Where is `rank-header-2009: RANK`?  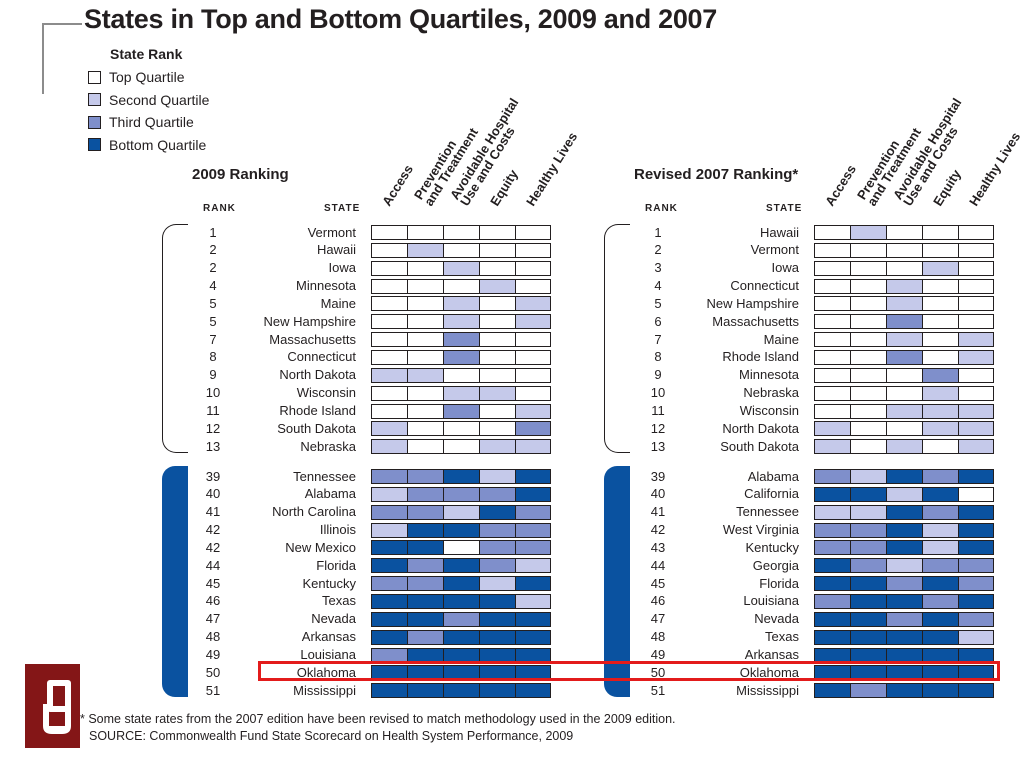 rank-header-2009: RANK is located at coordinates (219, 208).